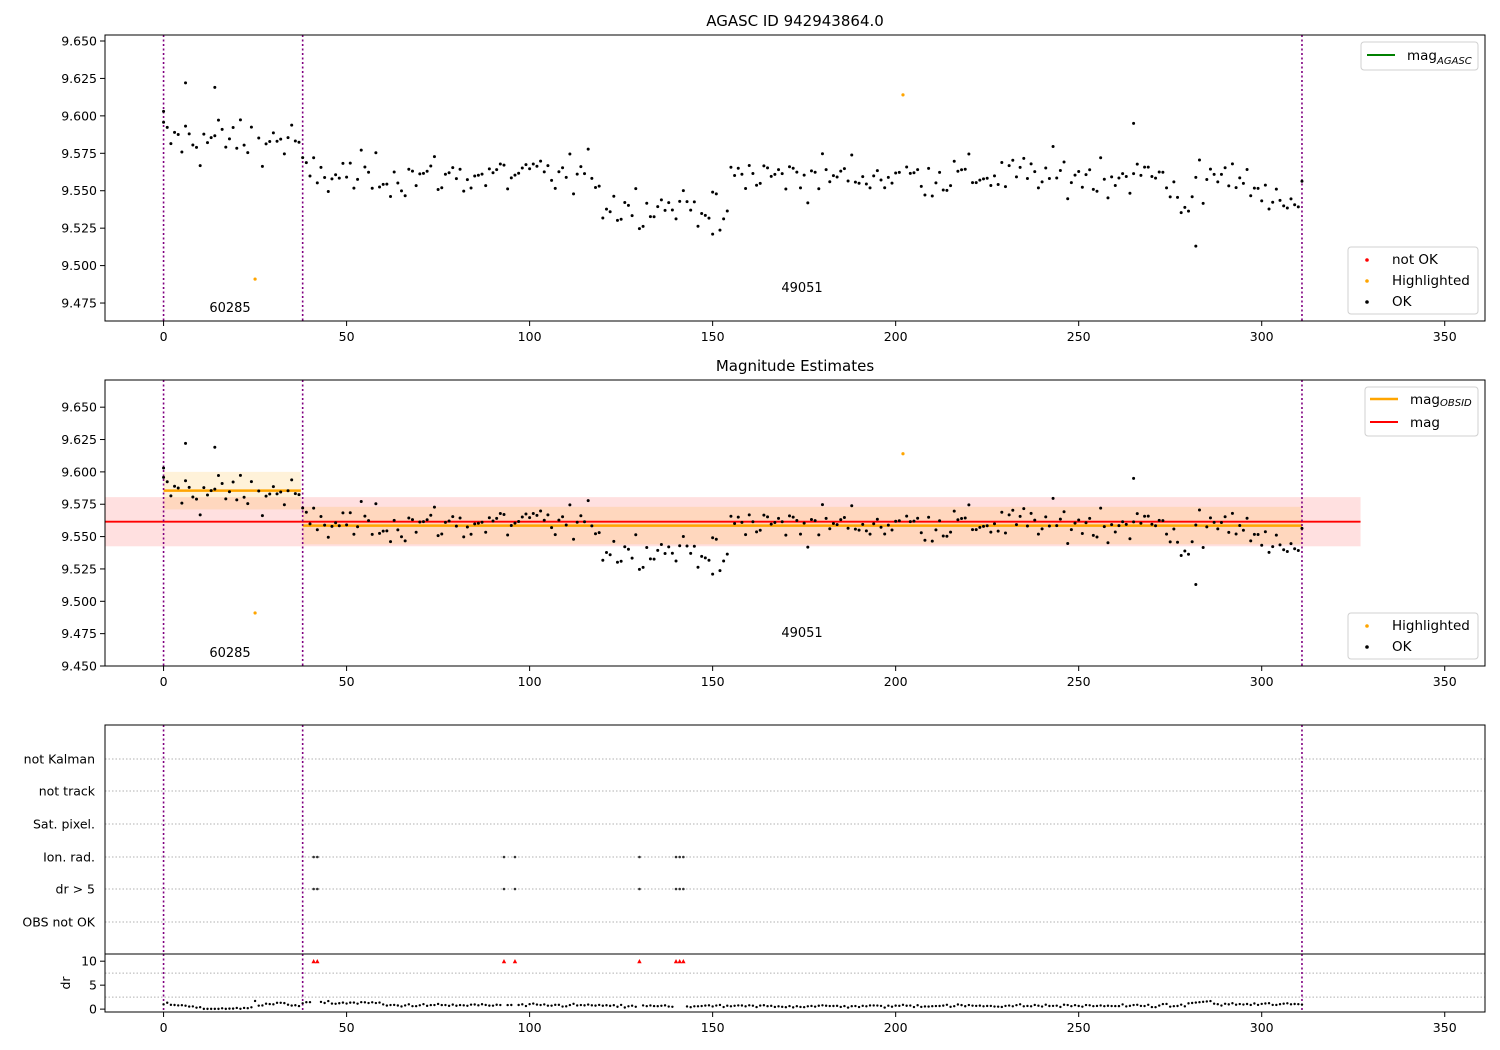 This screenshot has width=1500, height=1050. Describe the element at coordinates (67, 791) in the screenshot. I see `category-label: not track` at that location.